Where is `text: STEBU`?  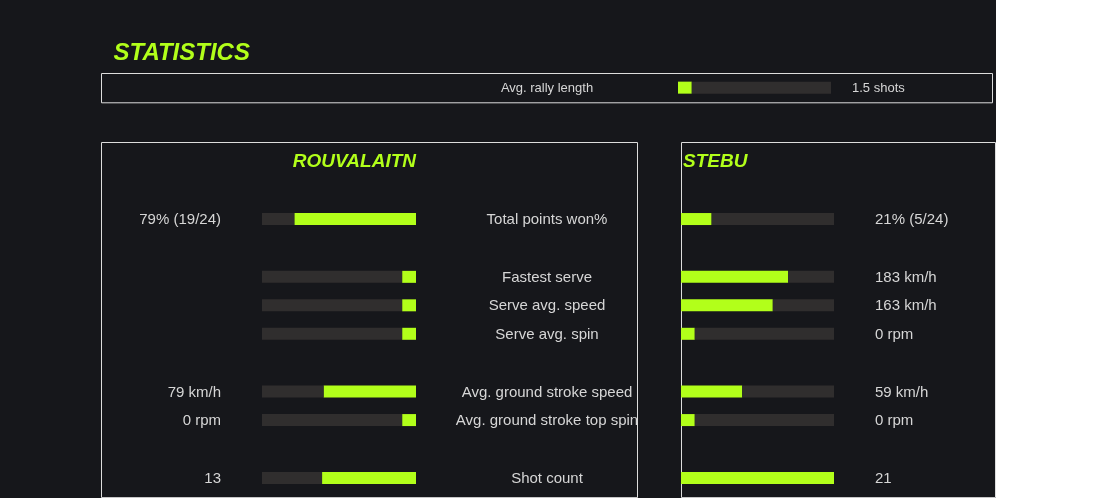 text: STEBU is located at coordinates (716, 161).